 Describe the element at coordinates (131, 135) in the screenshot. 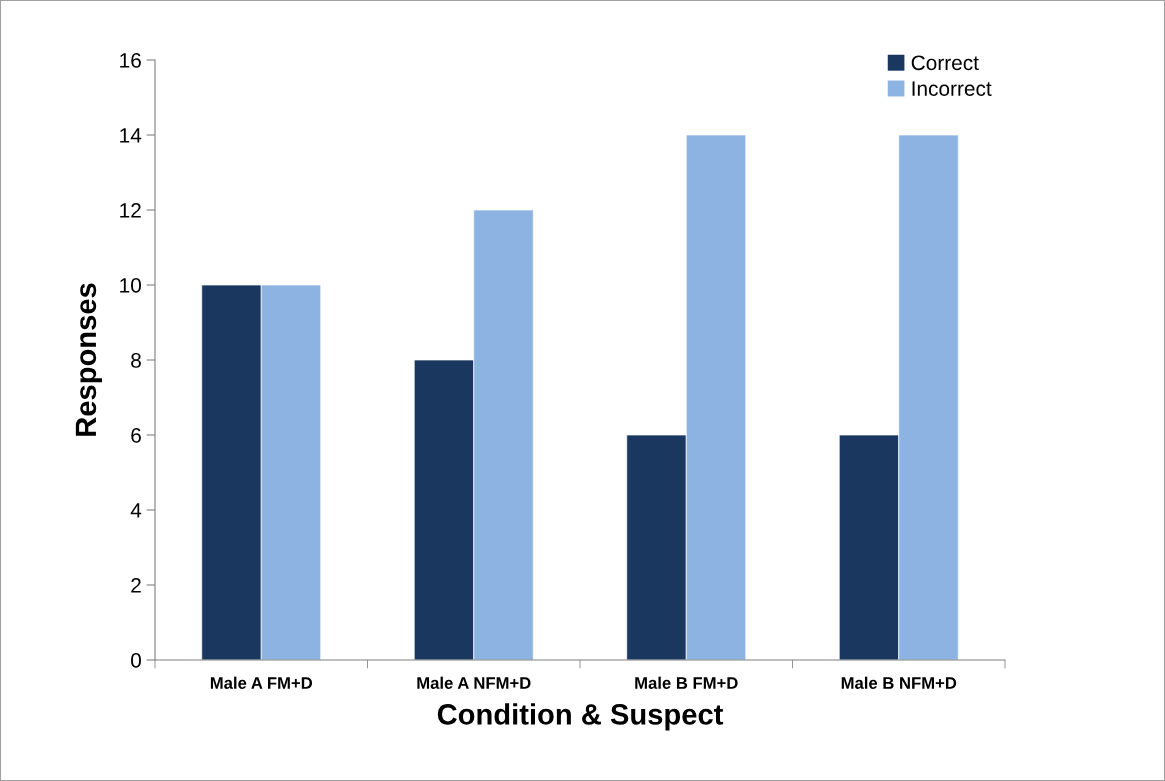

I see `y-tick-label: 14` at that location.